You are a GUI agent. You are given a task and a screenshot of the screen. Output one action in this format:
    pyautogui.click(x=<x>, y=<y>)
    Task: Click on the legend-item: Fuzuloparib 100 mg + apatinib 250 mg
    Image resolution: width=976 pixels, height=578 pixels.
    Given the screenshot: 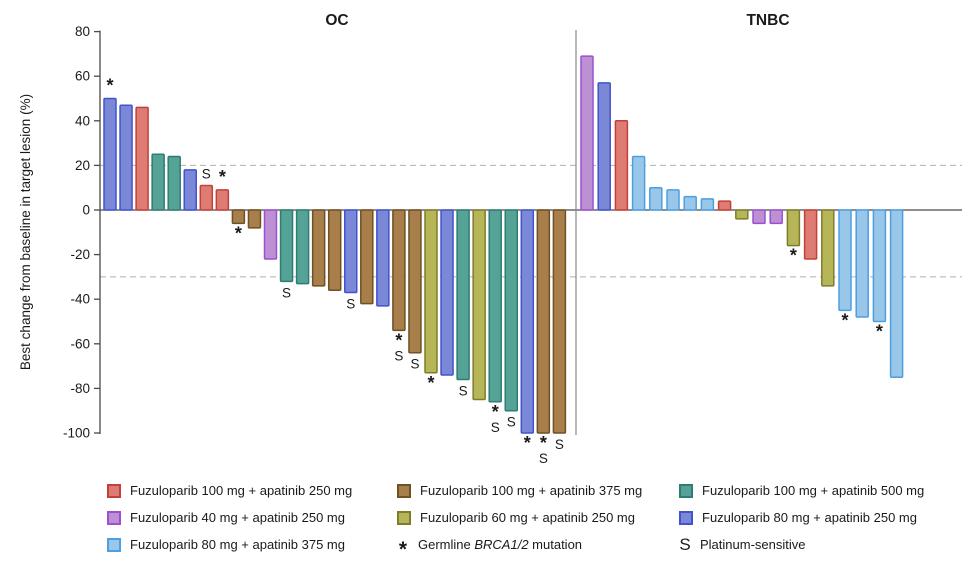 What is the action you would take?
    pyautogui.click(x=252, y=490)
    